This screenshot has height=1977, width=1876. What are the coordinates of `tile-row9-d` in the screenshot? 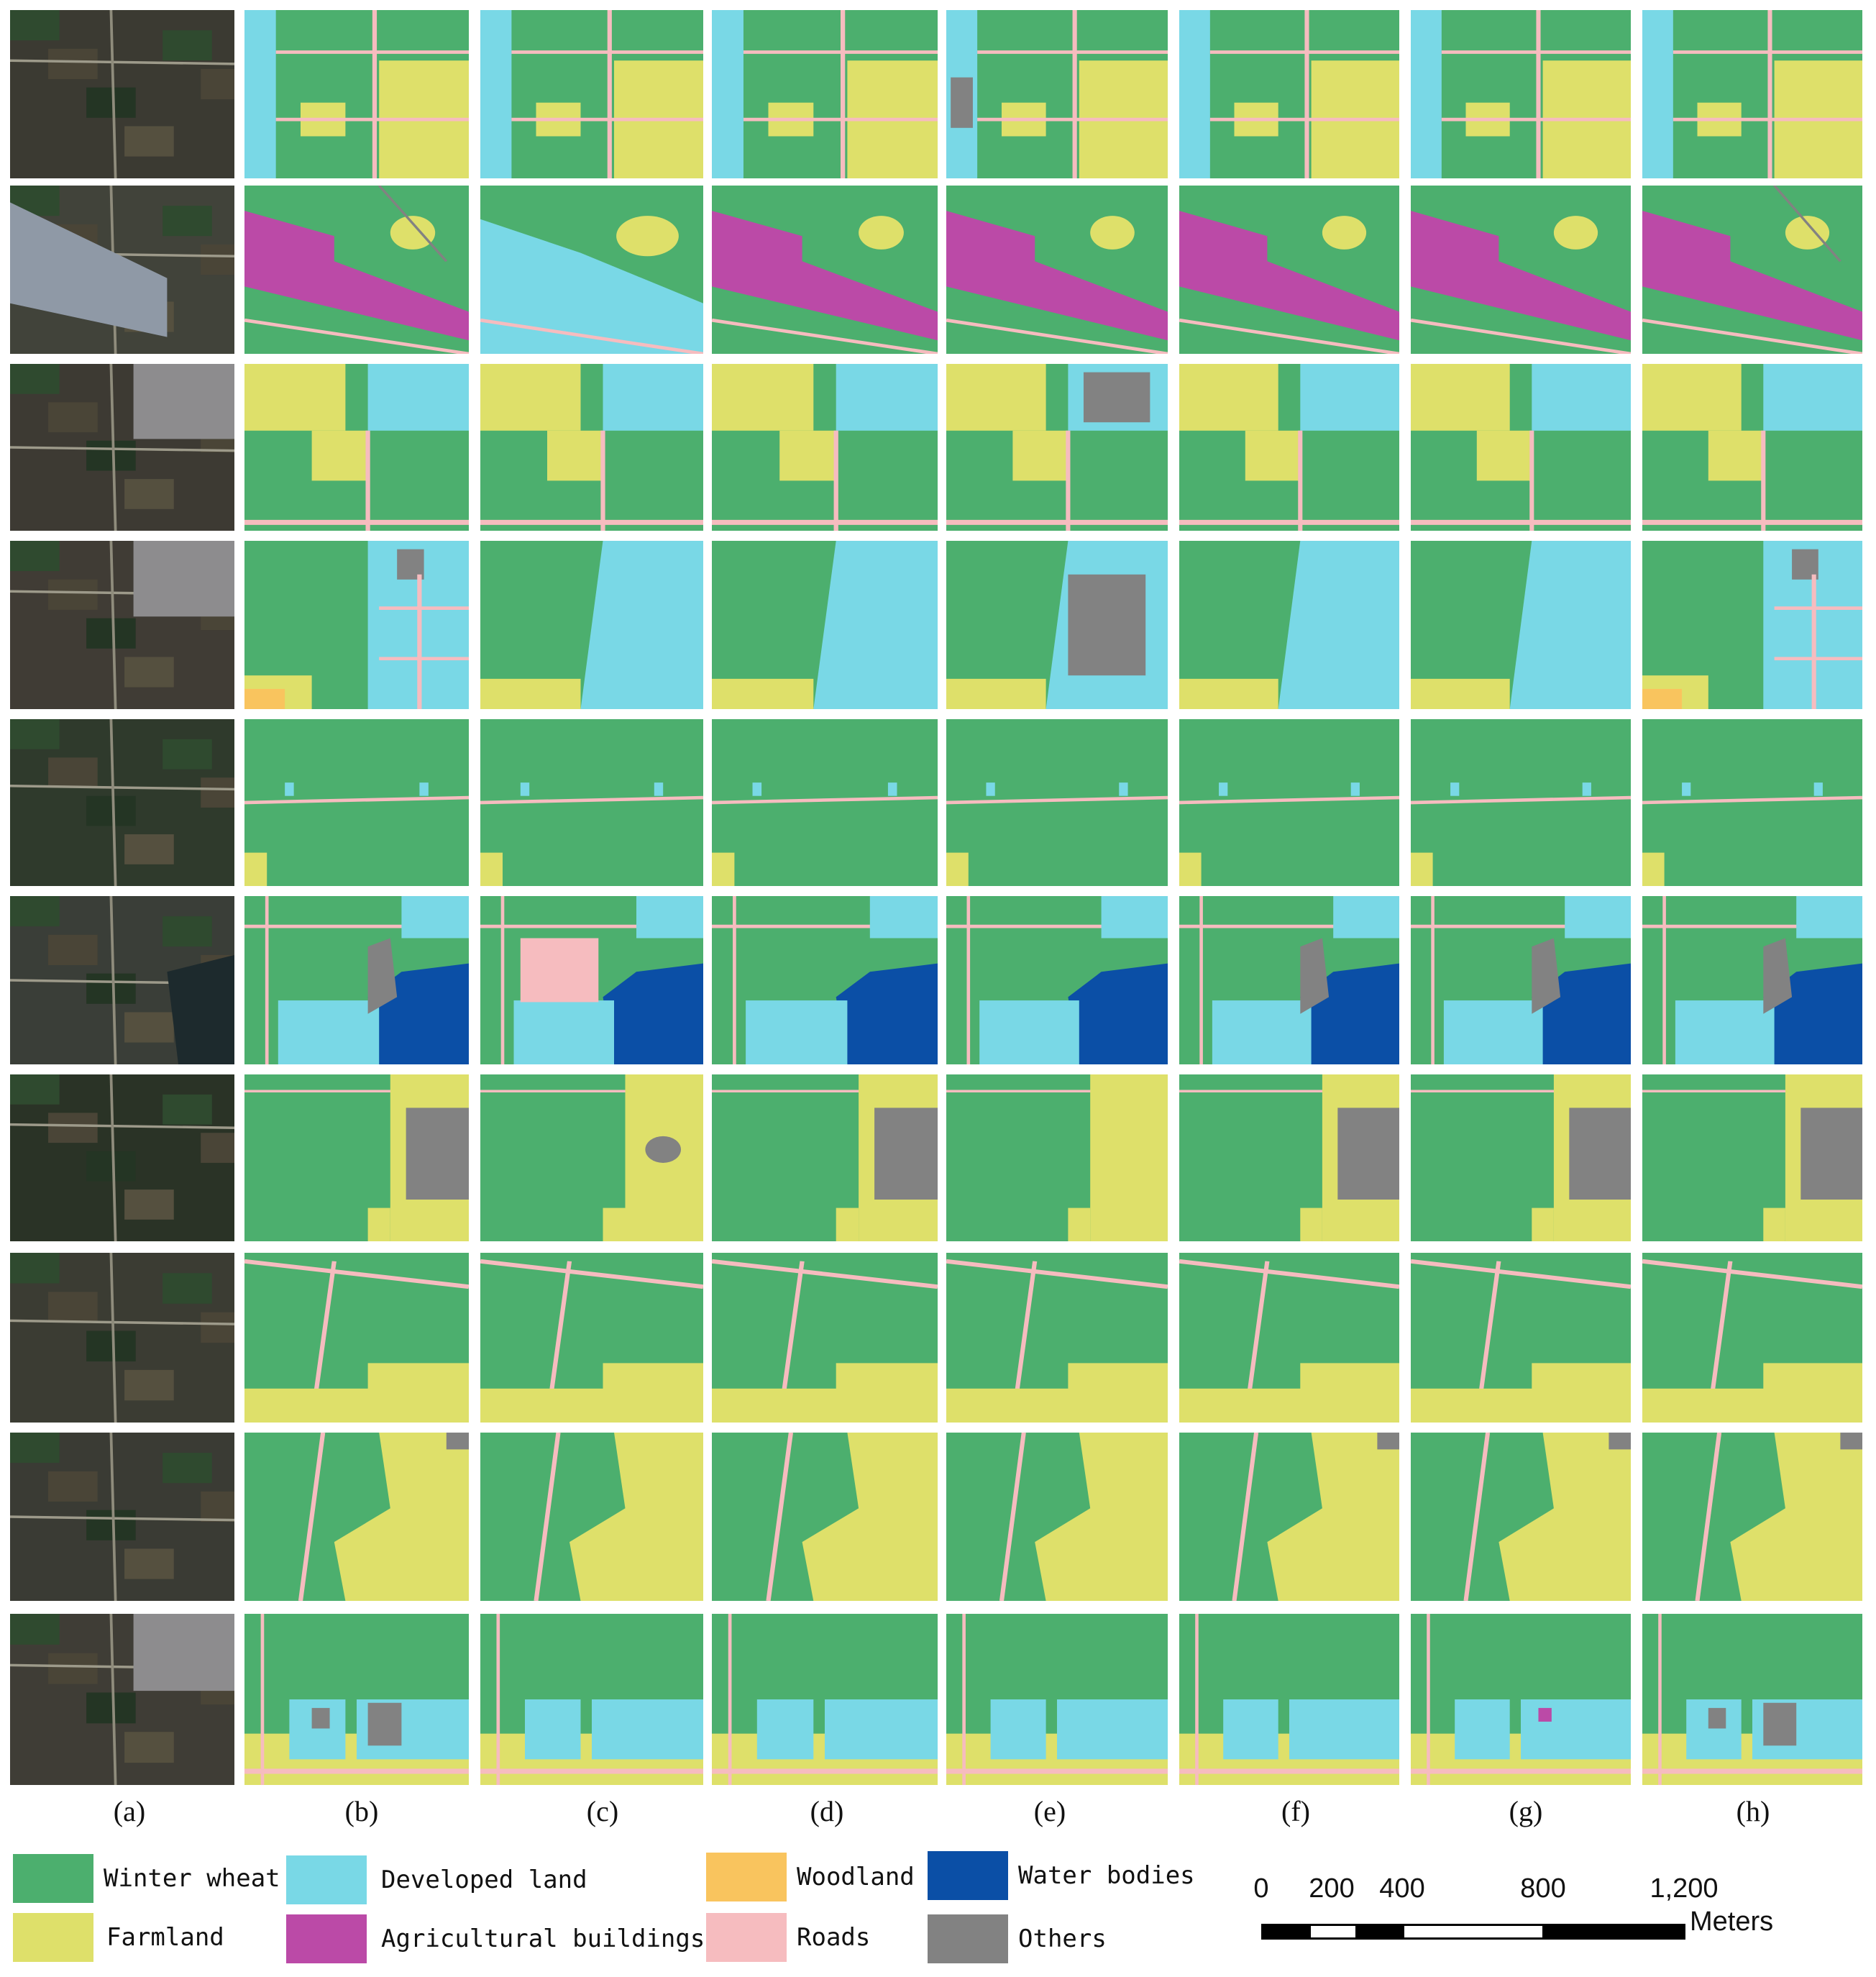 It's located at (825, 1517).